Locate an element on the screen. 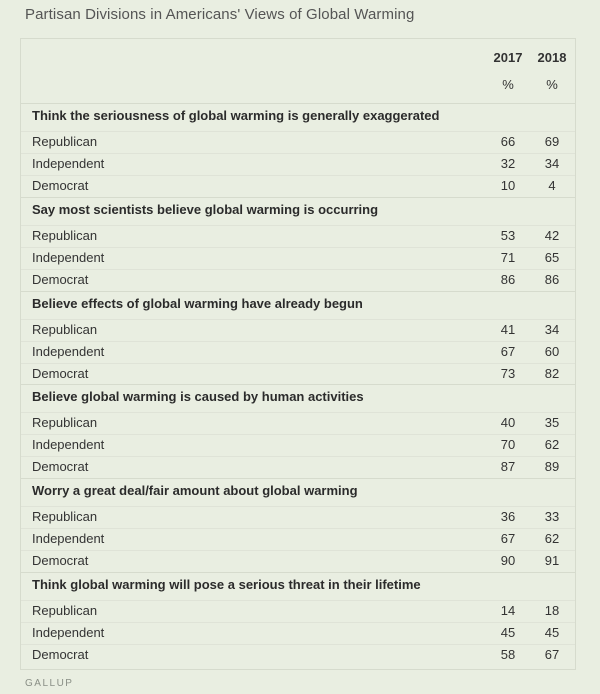 The height and width of the screenshot is (694, 600). table-row: Independent 32 34 is located at coordinates (298, 163).